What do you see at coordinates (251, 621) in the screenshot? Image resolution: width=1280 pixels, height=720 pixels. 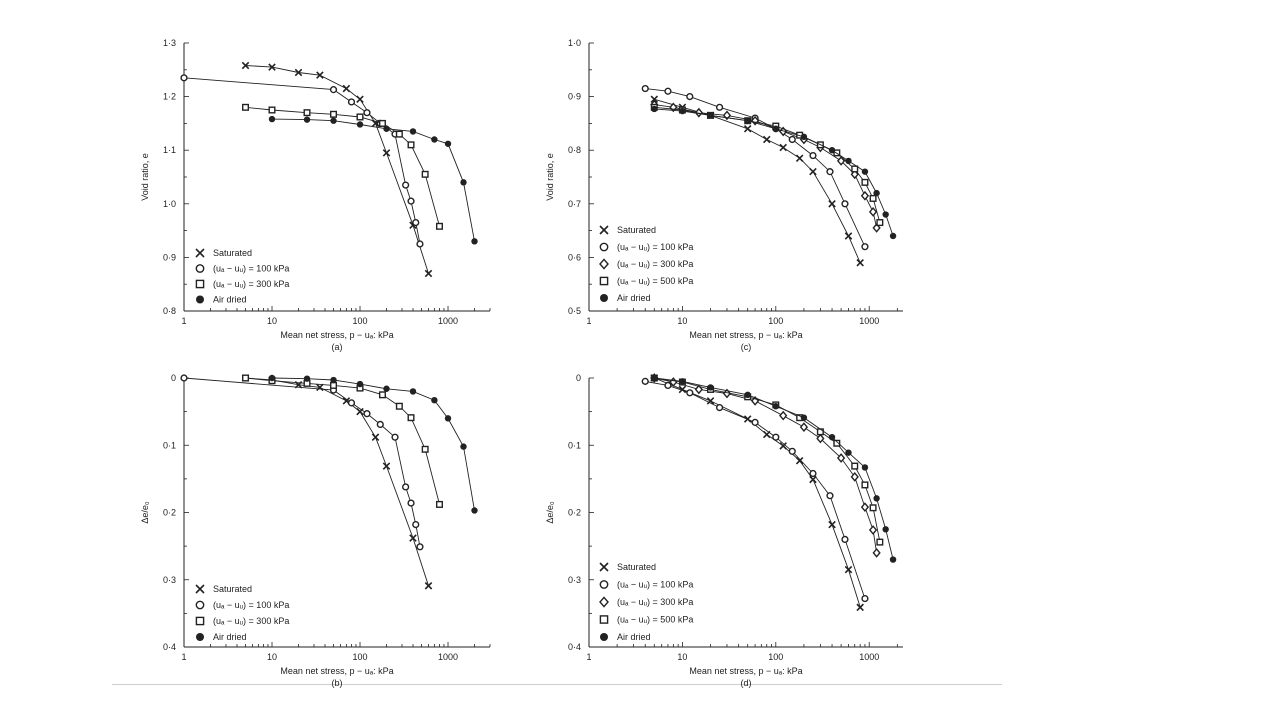 I see `legend-label: (uₐ − uᵤ) = 300 kPa` at bounding box center [251, 621].